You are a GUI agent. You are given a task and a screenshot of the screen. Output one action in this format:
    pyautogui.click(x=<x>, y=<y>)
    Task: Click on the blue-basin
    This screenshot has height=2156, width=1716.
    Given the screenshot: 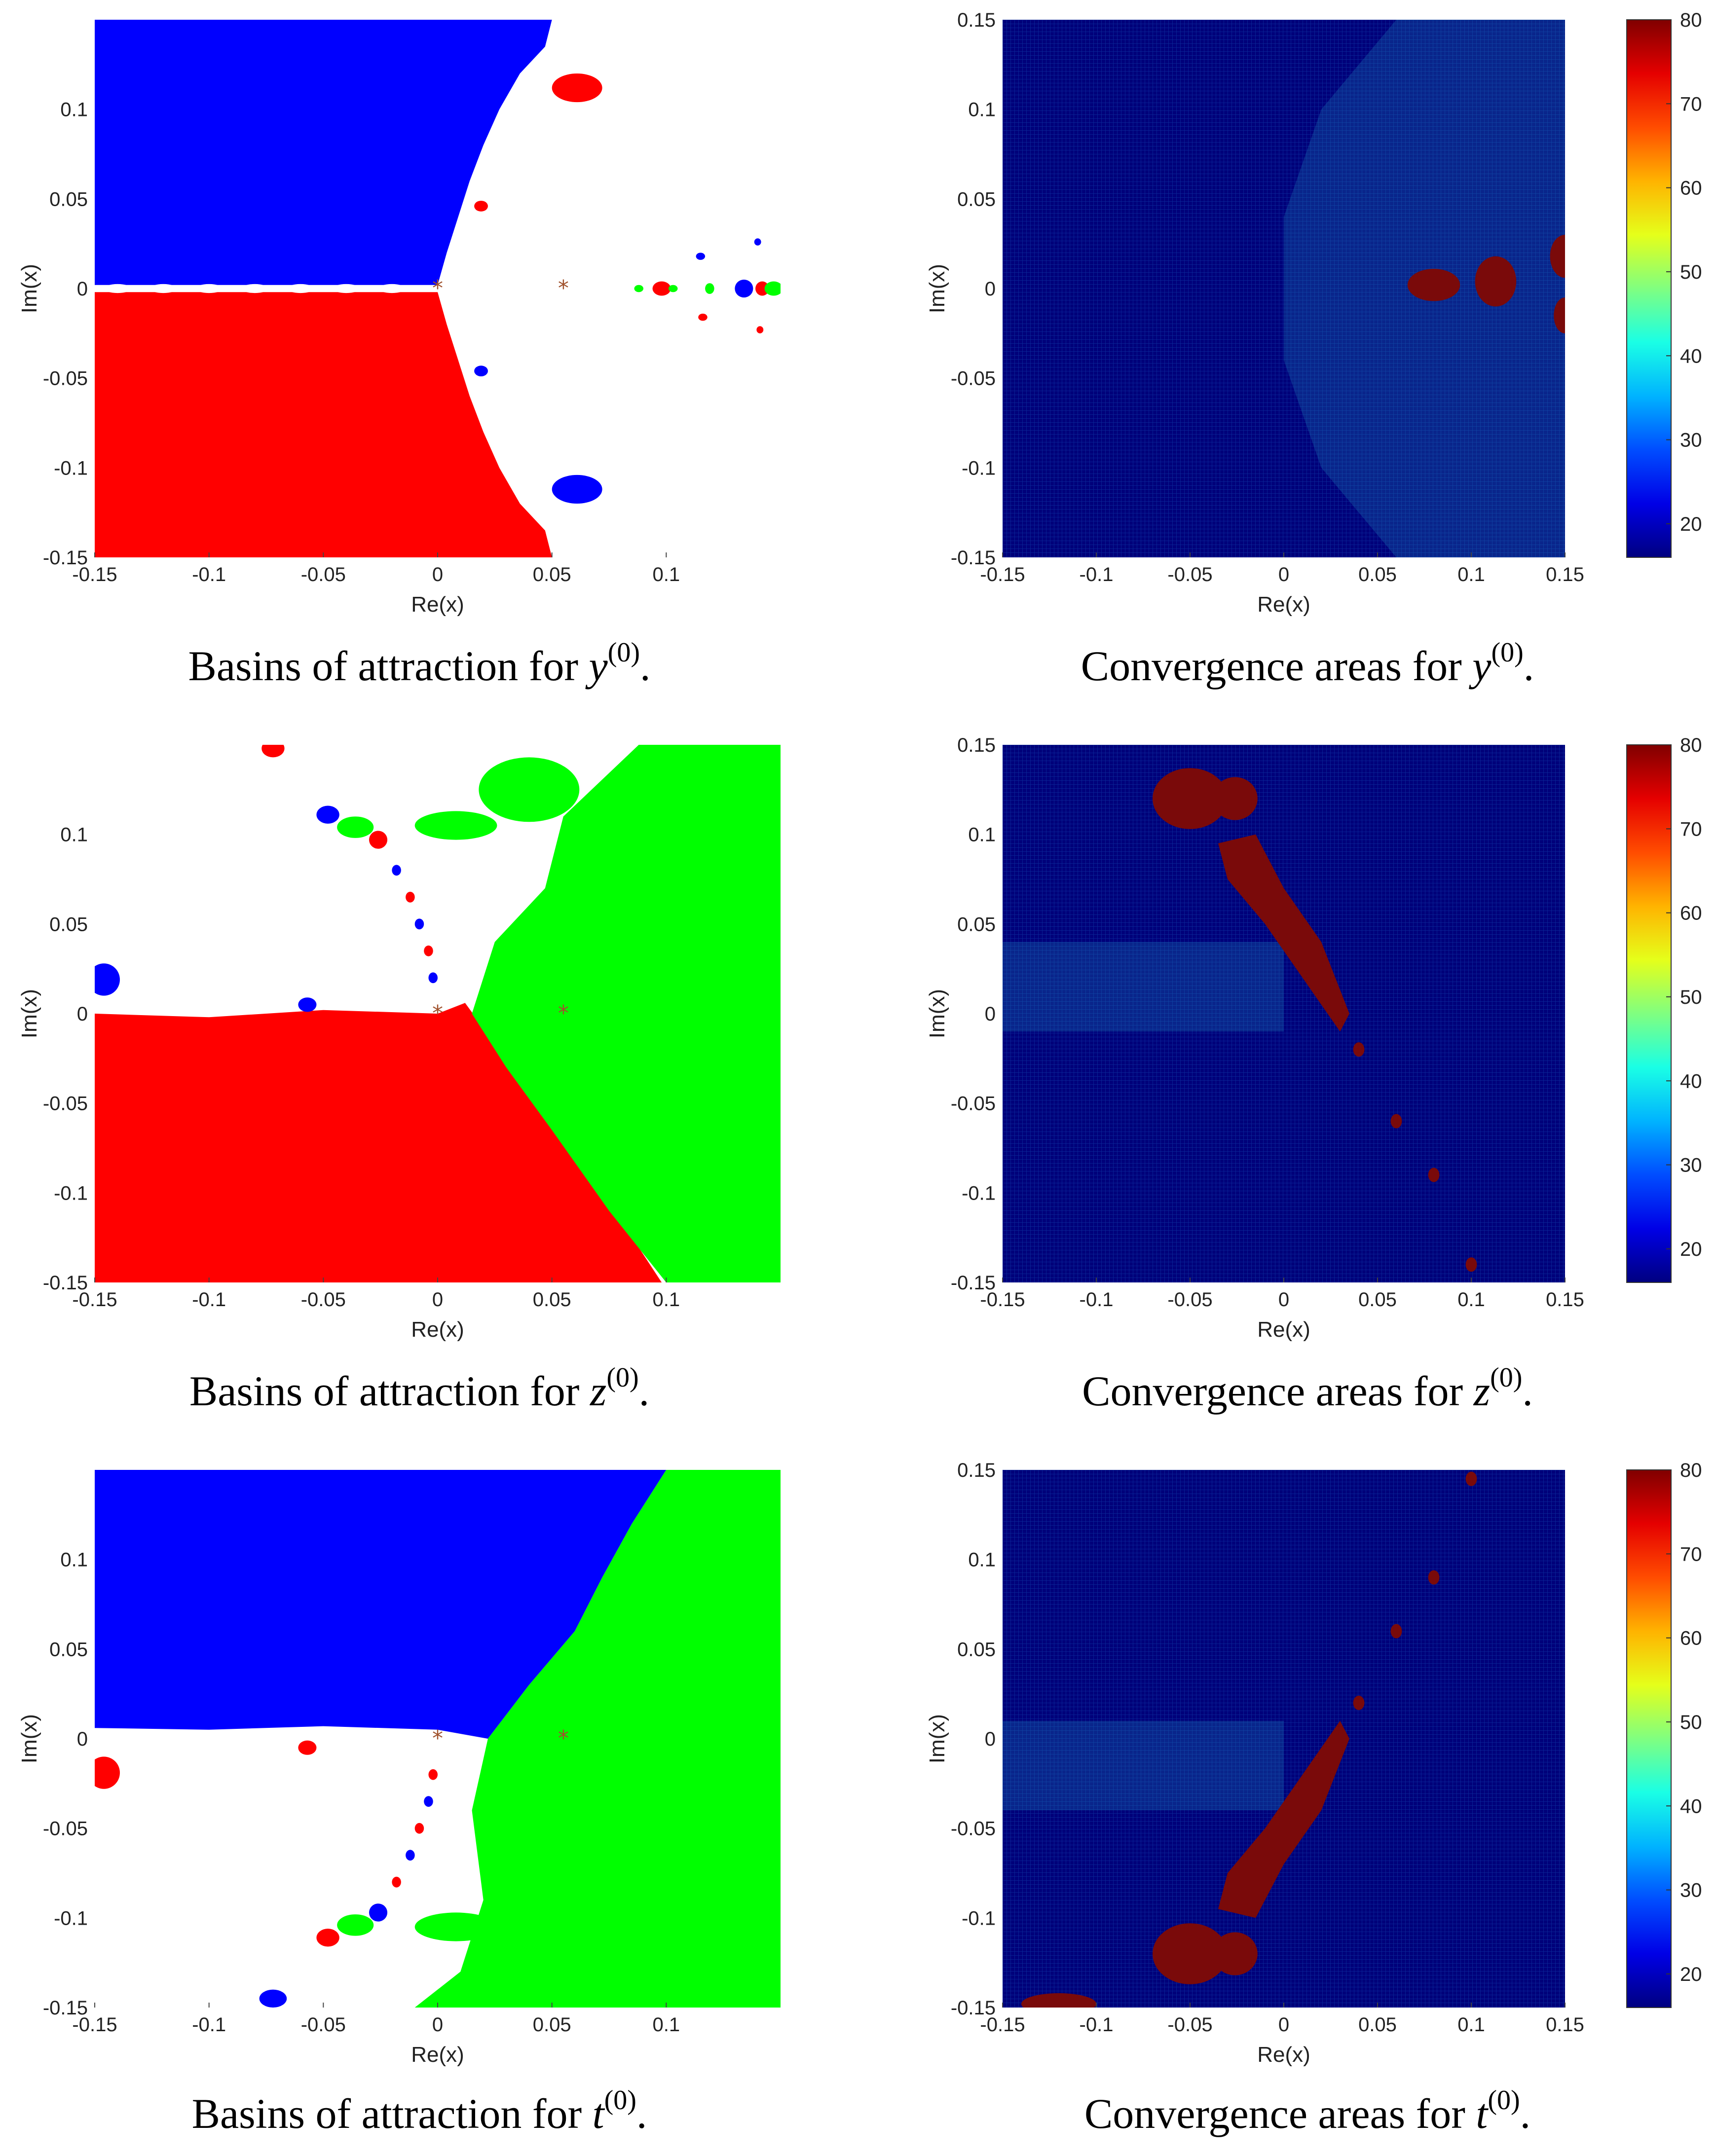 What is the action you would take?
    pyautogui.click(x=323, y=153)
    